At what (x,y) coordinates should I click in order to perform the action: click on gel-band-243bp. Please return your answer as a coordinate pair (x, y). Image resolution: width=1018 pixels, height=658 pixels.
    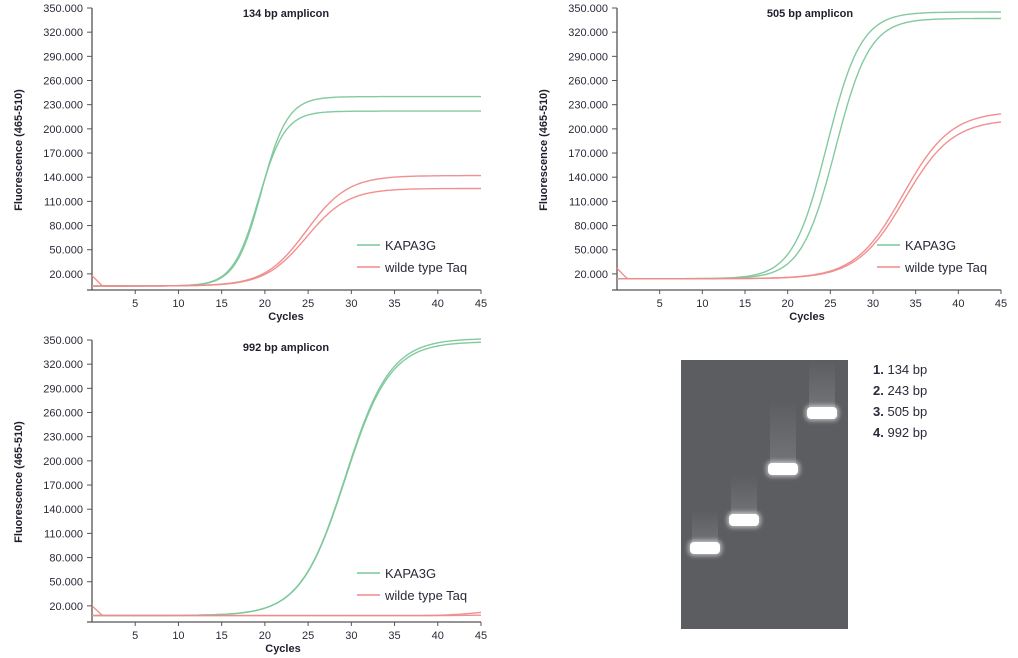
    Looking at the image, I should click on (744, 520).